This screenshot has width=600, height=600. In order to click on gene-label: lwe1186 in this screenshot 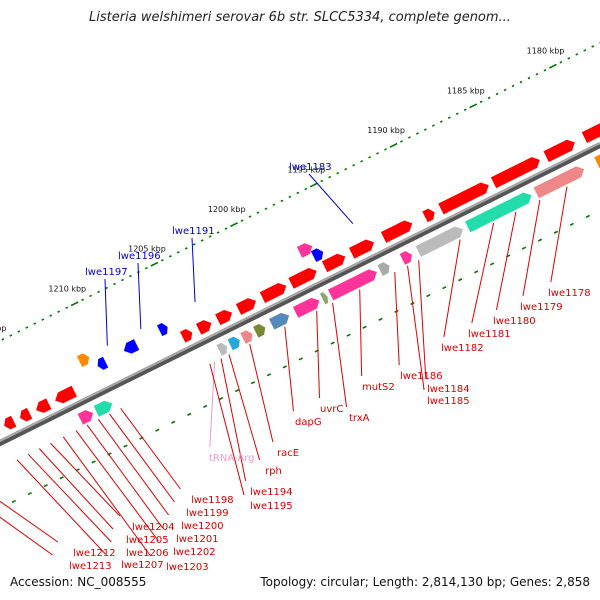, I will do `click(421, 376)`.